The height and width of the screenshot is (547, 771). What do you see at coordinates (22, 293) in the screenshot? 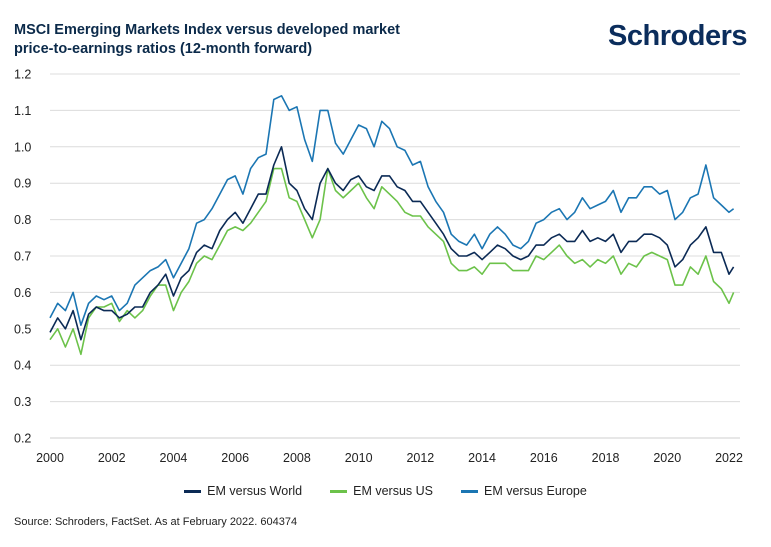
I see `y-tick-label: 0.6` at bounding box center [22, 293].